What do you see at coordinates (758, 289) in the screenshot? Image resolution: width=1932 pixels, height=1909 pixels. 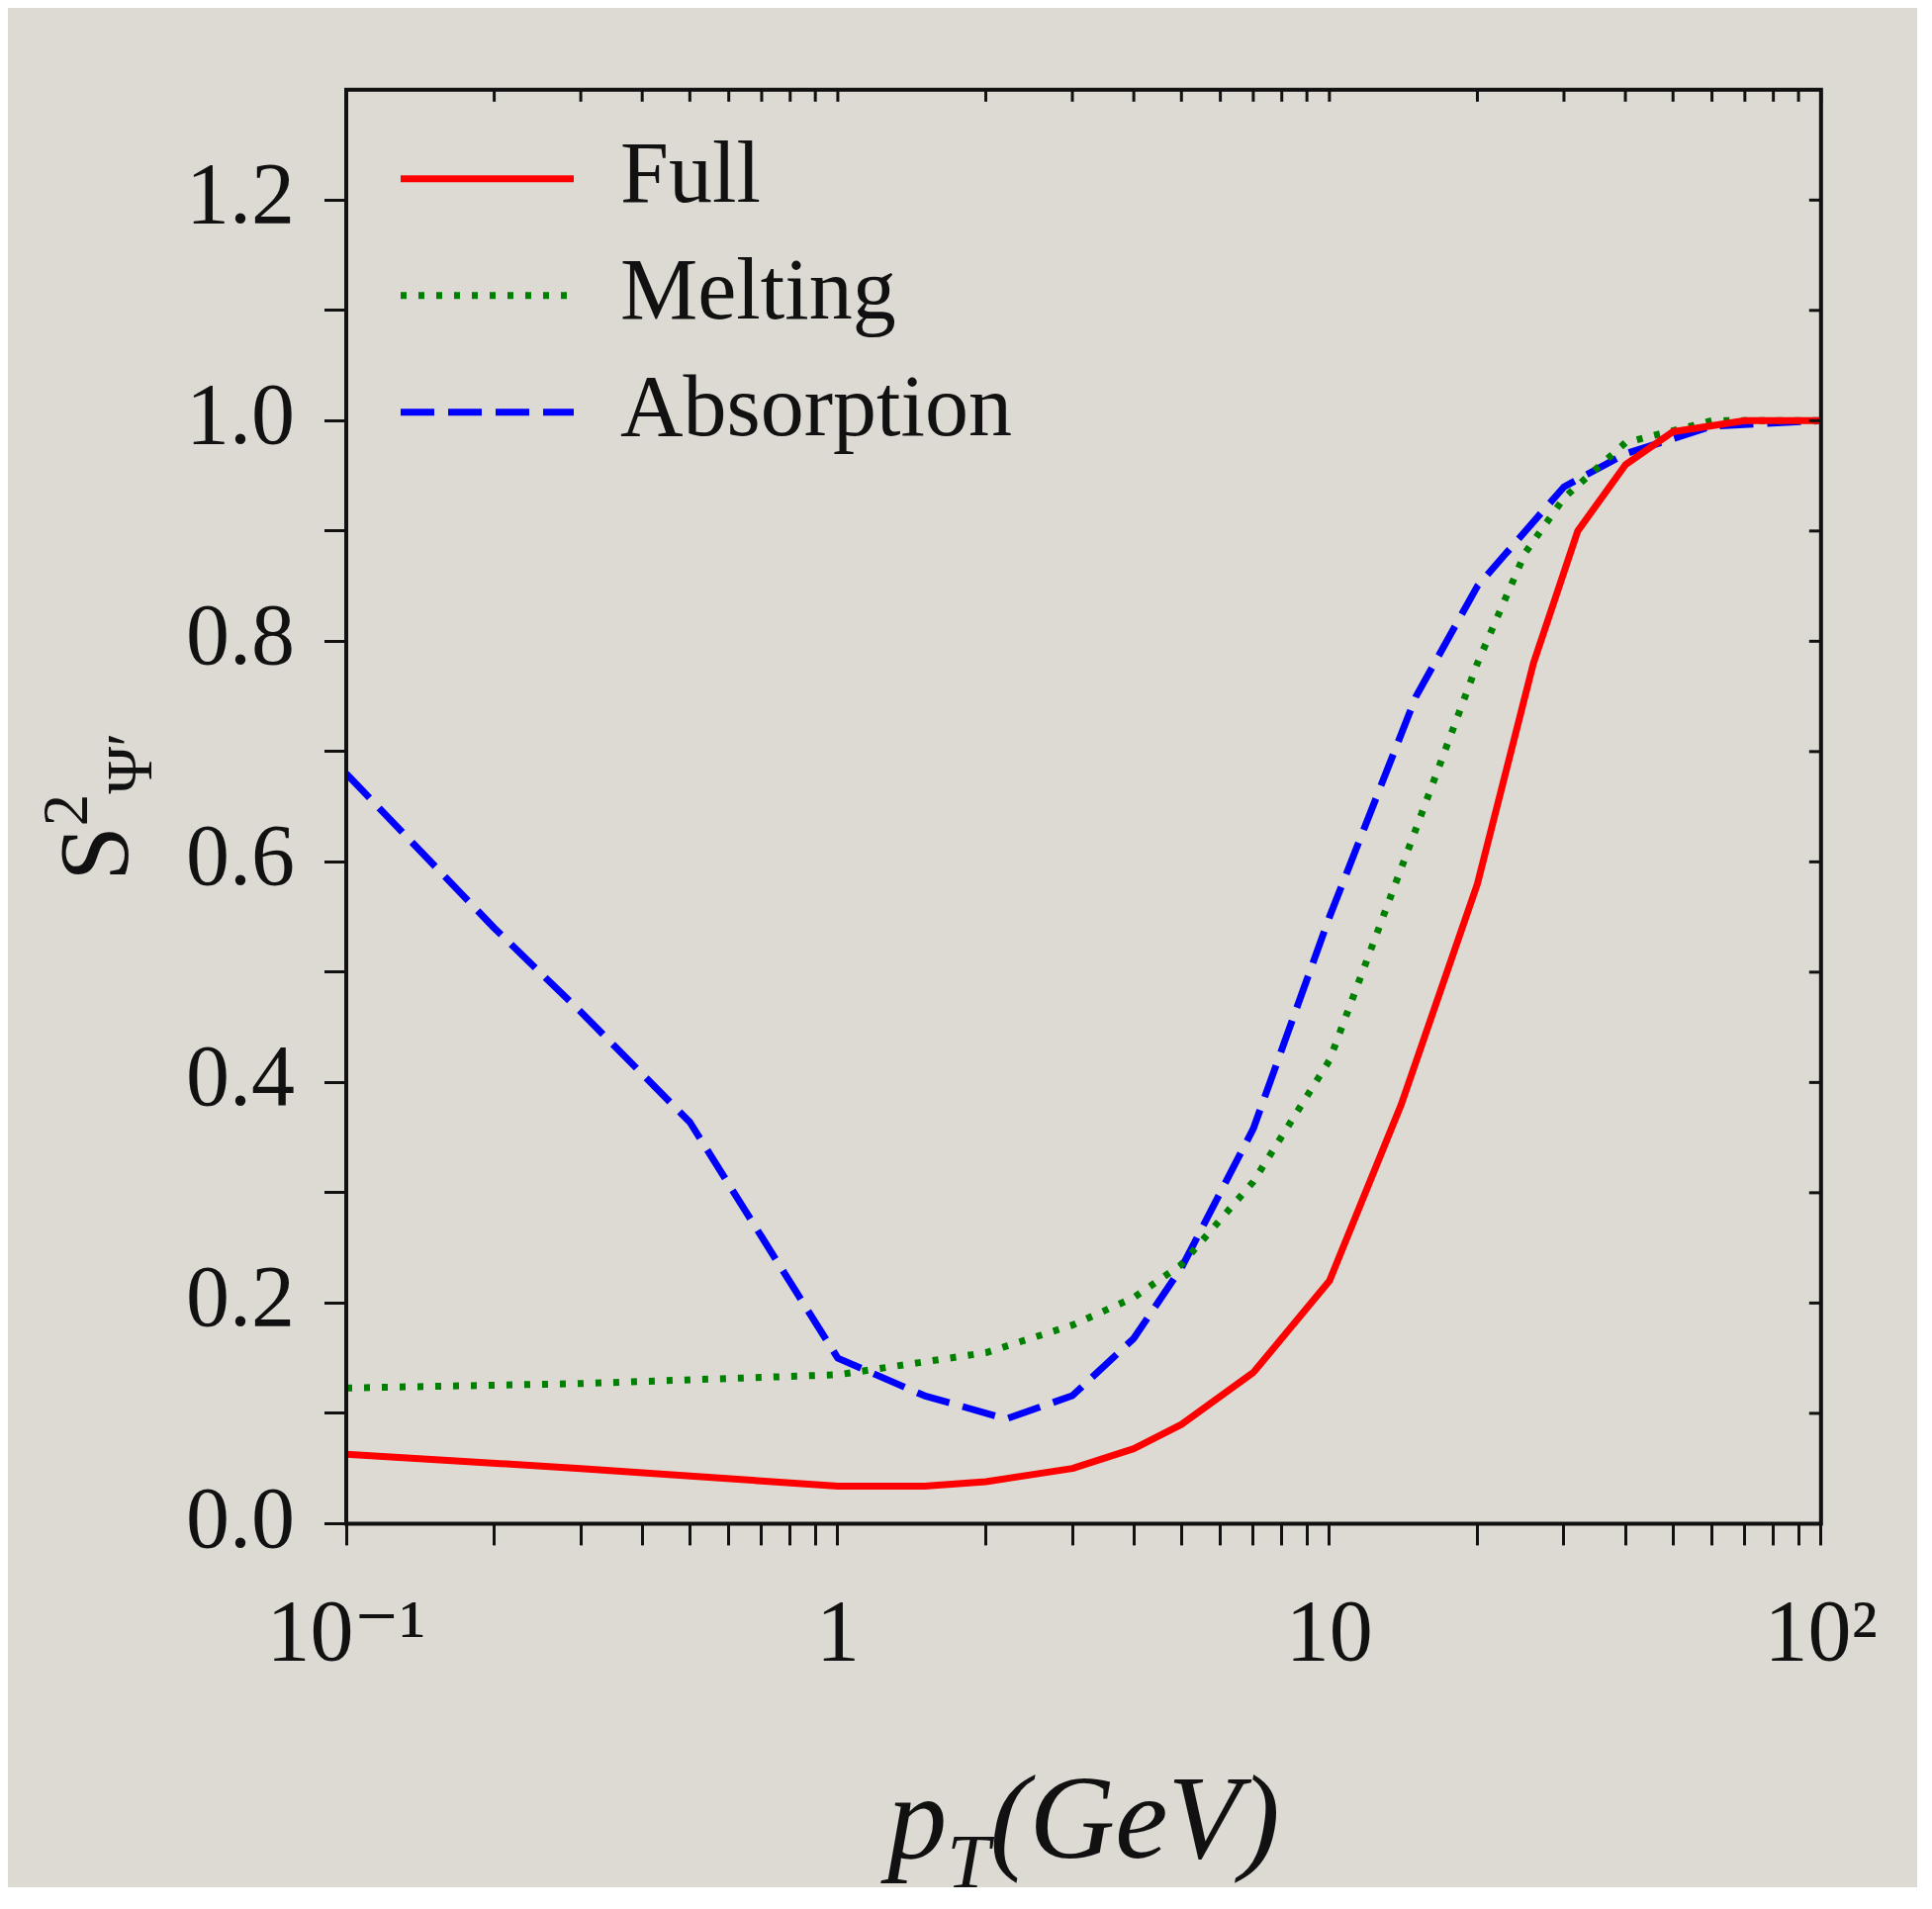 I see `legend-label: Melting` at bounding box center [758, 289].